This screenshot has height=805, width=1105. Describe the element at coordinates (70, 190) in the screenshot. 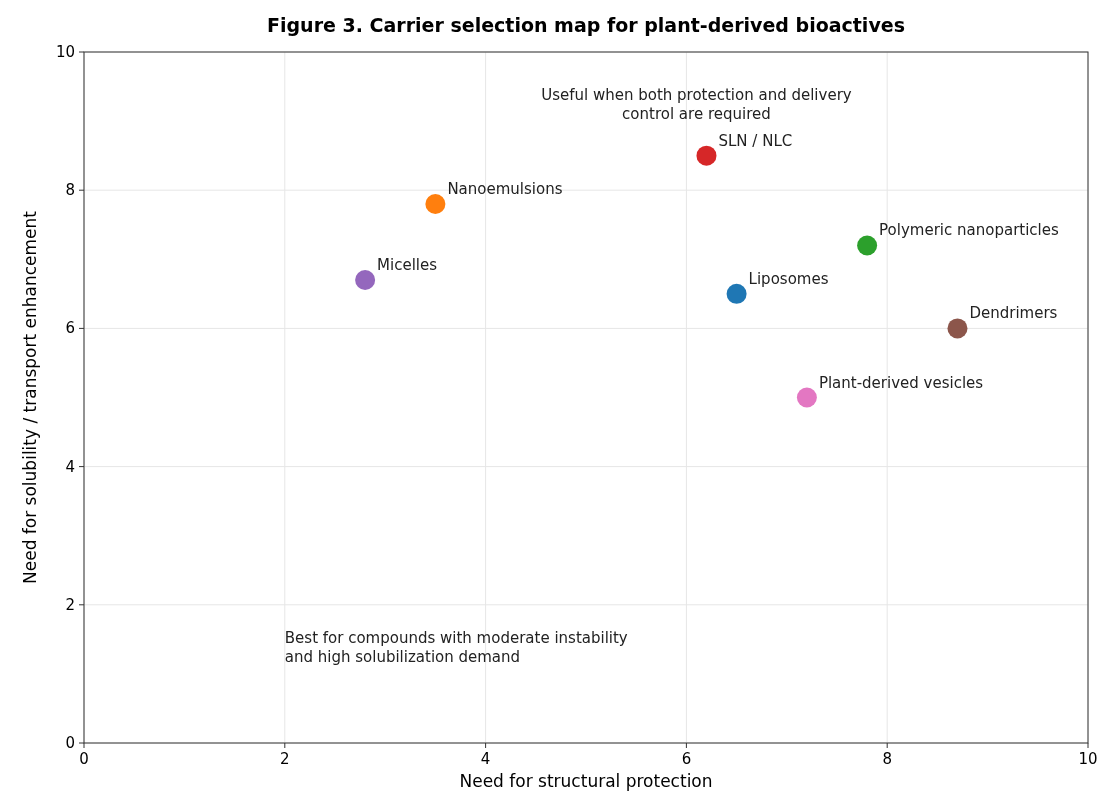

I see `y-tick-label: 8` at that location.